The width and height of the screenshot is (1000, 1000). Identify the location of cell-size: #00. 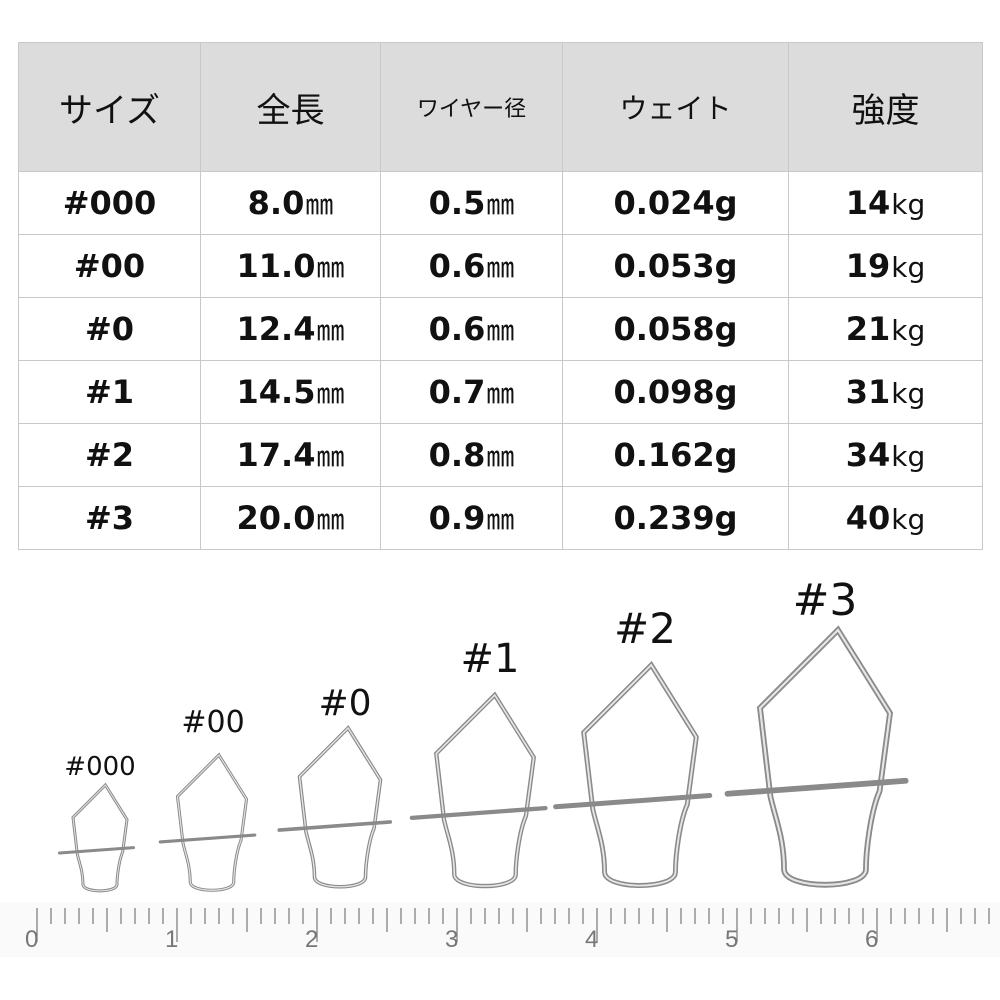
(109, 266).